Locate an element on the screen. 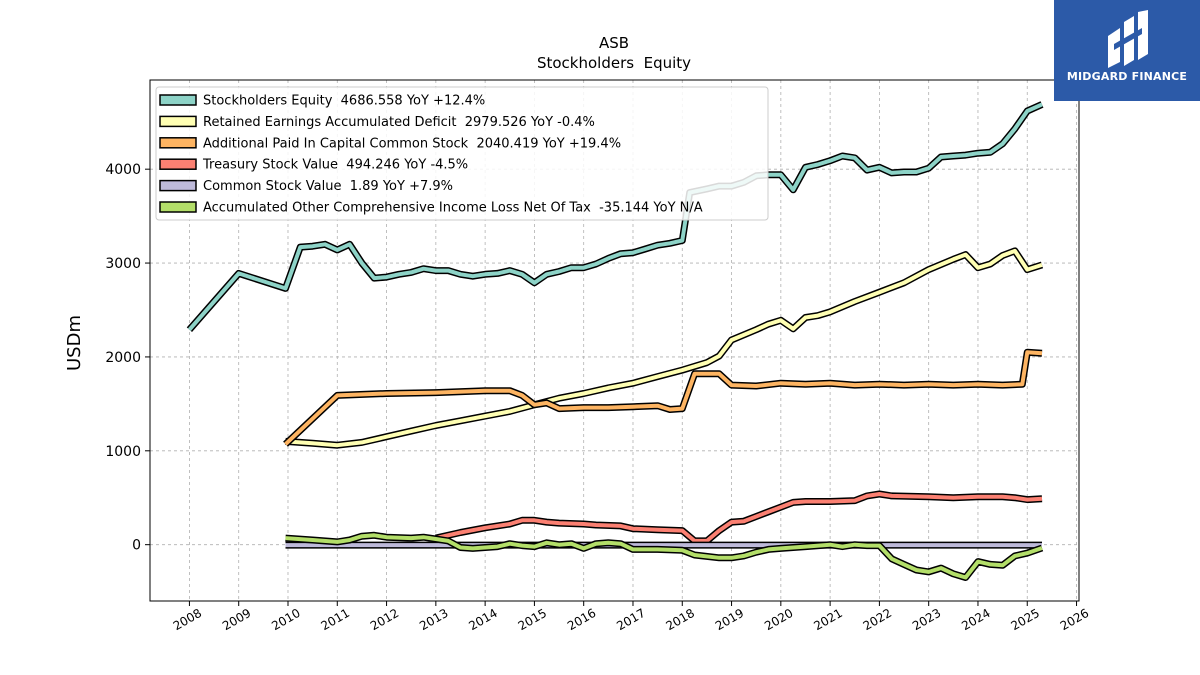 This screenshot has height=675, width=1200. x-tick-label: 2014 is located at coordinates (482, 619).